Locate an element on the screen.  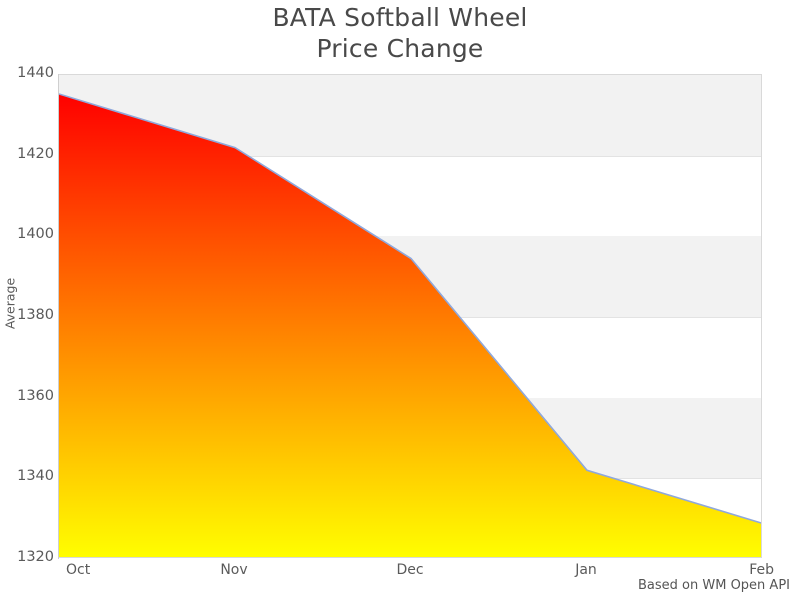
x-tick-label: Oct is located at coordinates (78, 570).